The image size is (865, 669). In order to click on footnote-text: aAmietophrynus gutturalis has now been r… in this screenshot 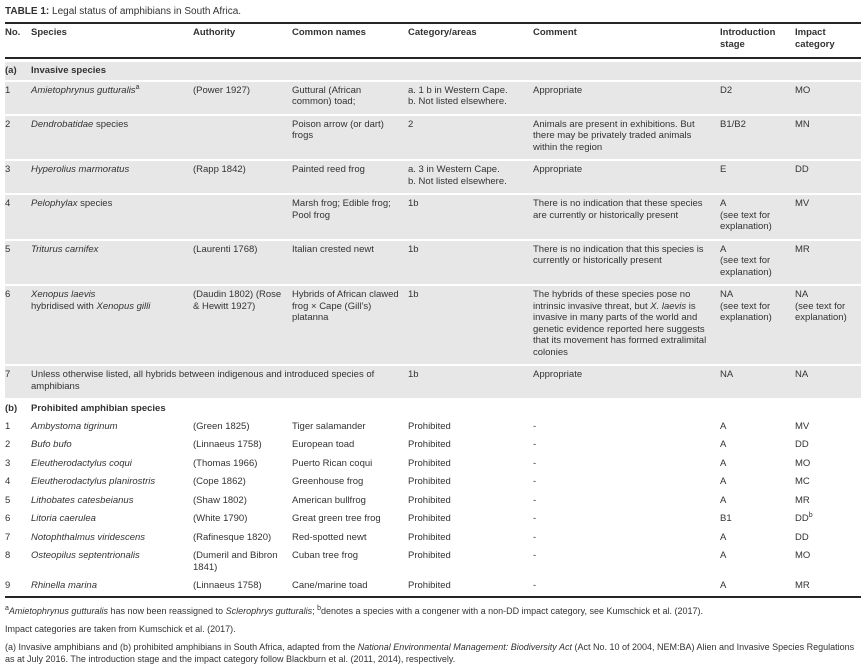, I will do `click(354, 610)`.